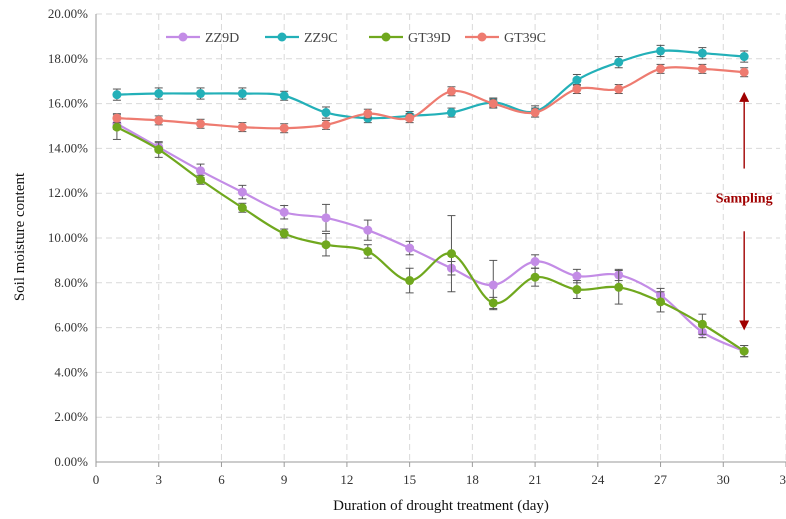  I want to click on x-tick-label: 9, so click(284, 479).